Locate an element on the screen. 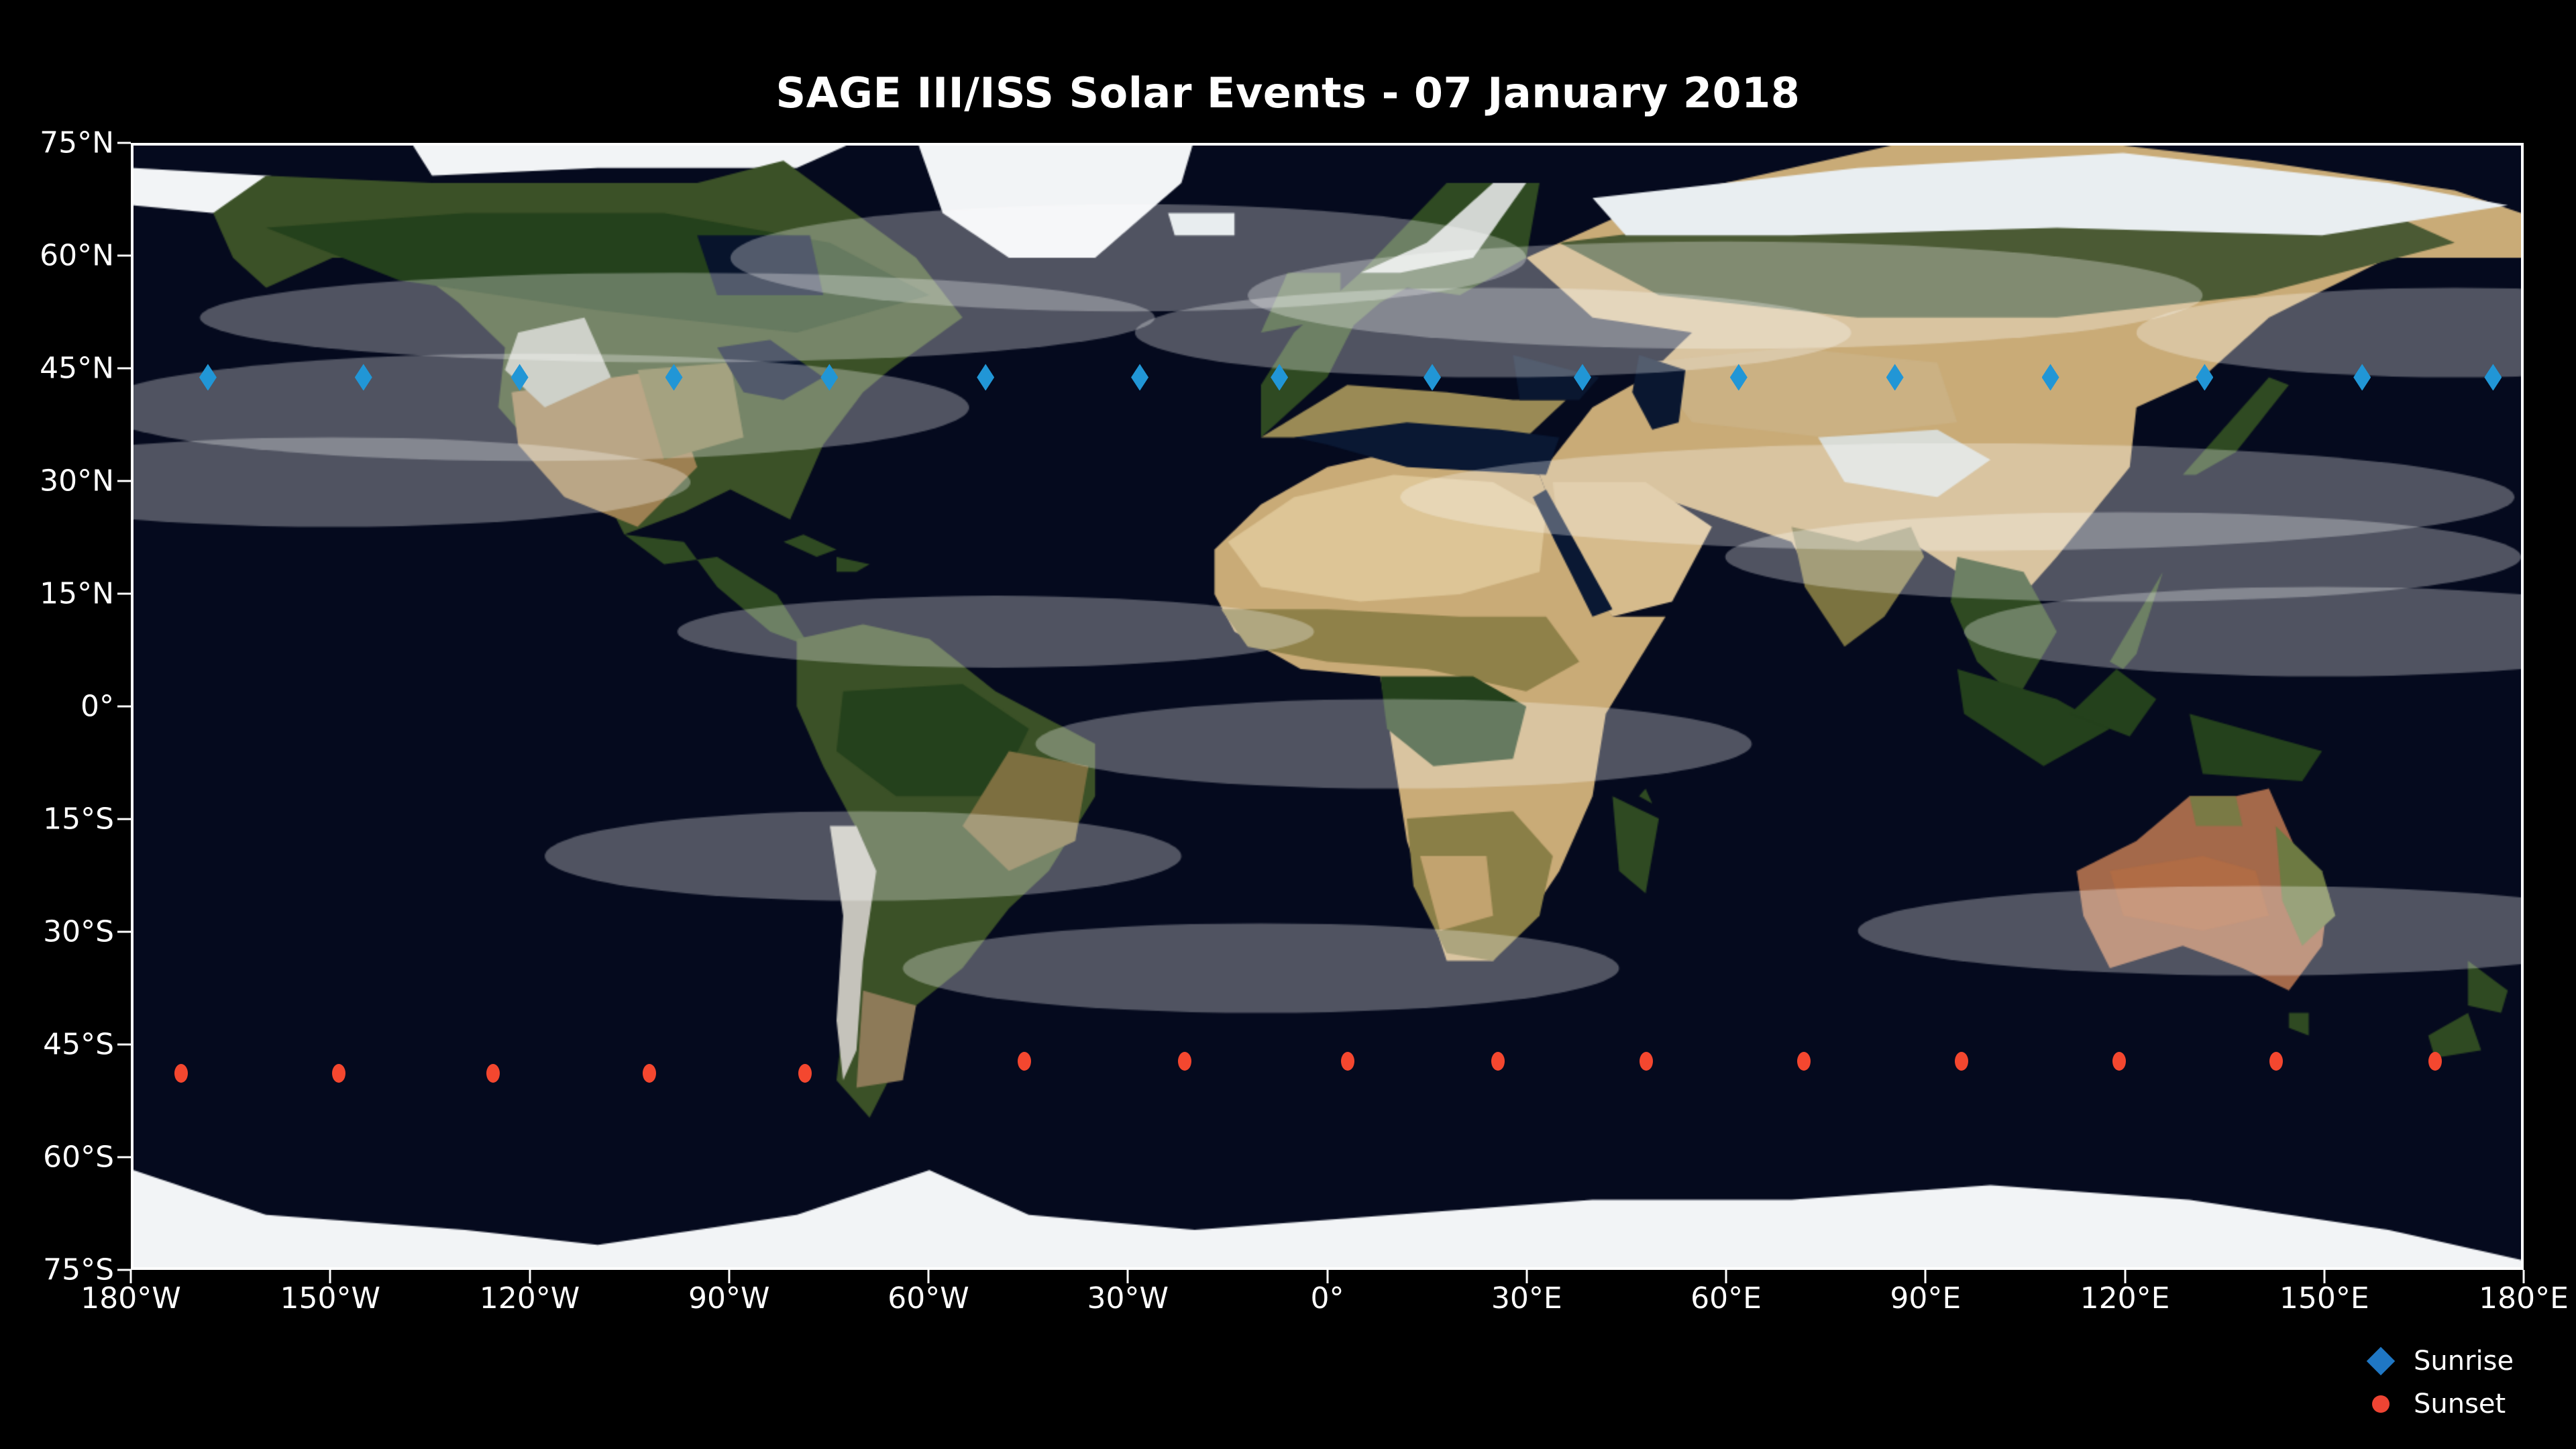 The image size is (2576, 1449). legend-item-sunset: Sunset is located at coordinates (2427, 1404).